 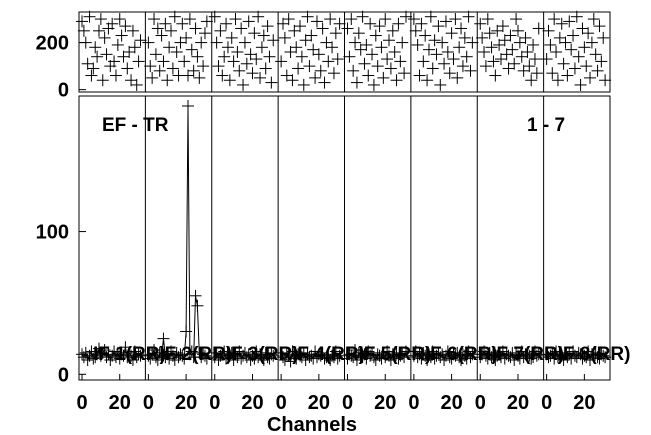 I want to click on panel-label: IF 8(RR), so click(x=594, y=354).